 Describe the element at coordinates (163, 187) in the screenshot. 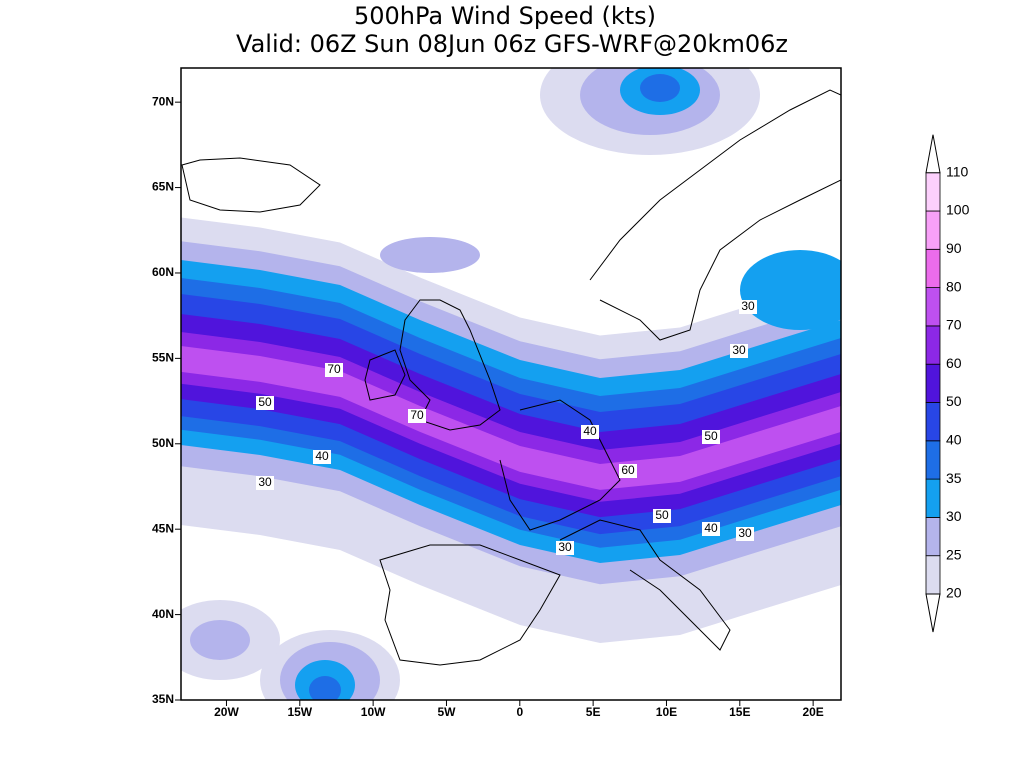

I see `y-tick-label: 65N` at that location.